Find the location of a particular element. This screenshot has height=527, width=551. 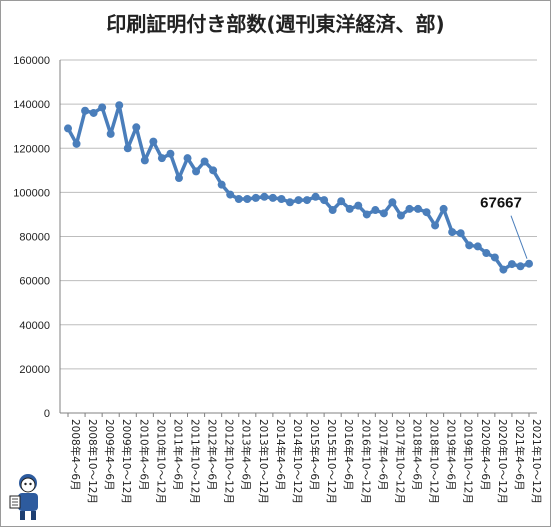

x-tick-label: 2010年4〜6月 is located at coordinates (143, 455).